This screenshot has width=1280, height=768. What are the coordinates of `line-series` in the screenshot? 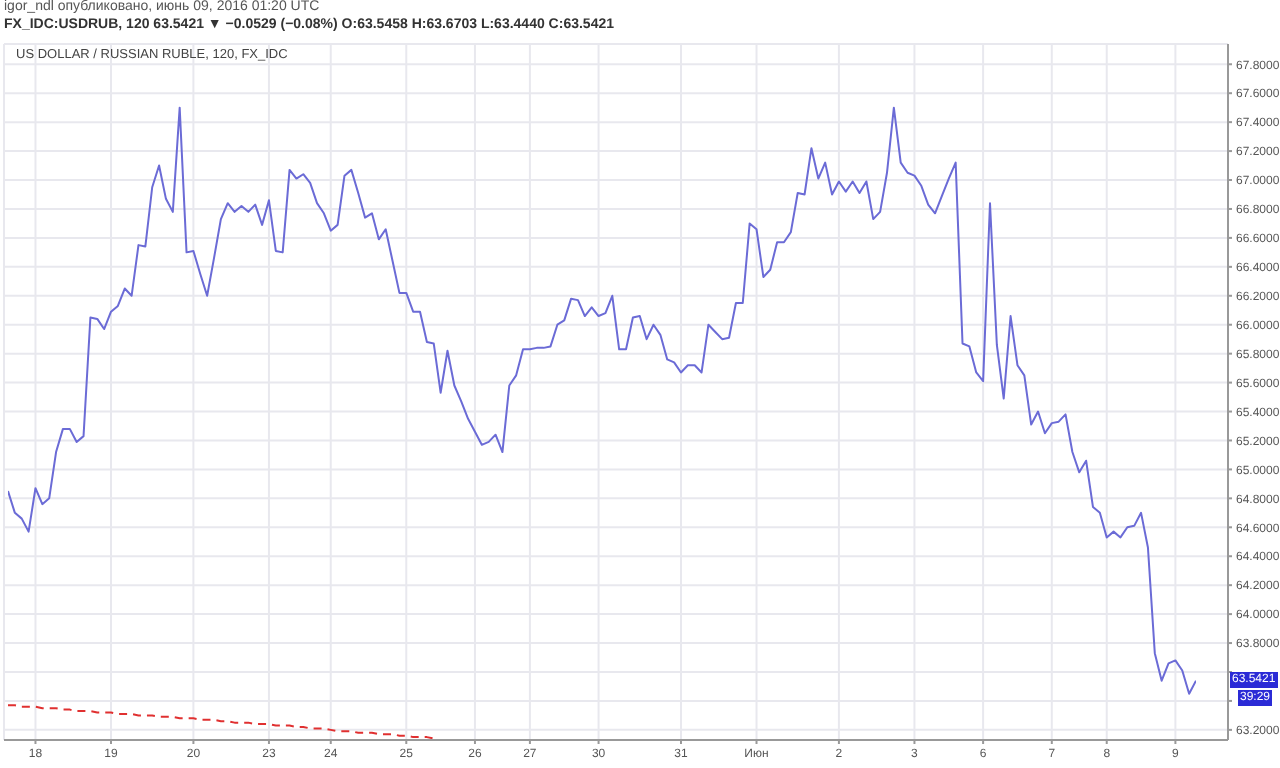 It's located at (221, 722).